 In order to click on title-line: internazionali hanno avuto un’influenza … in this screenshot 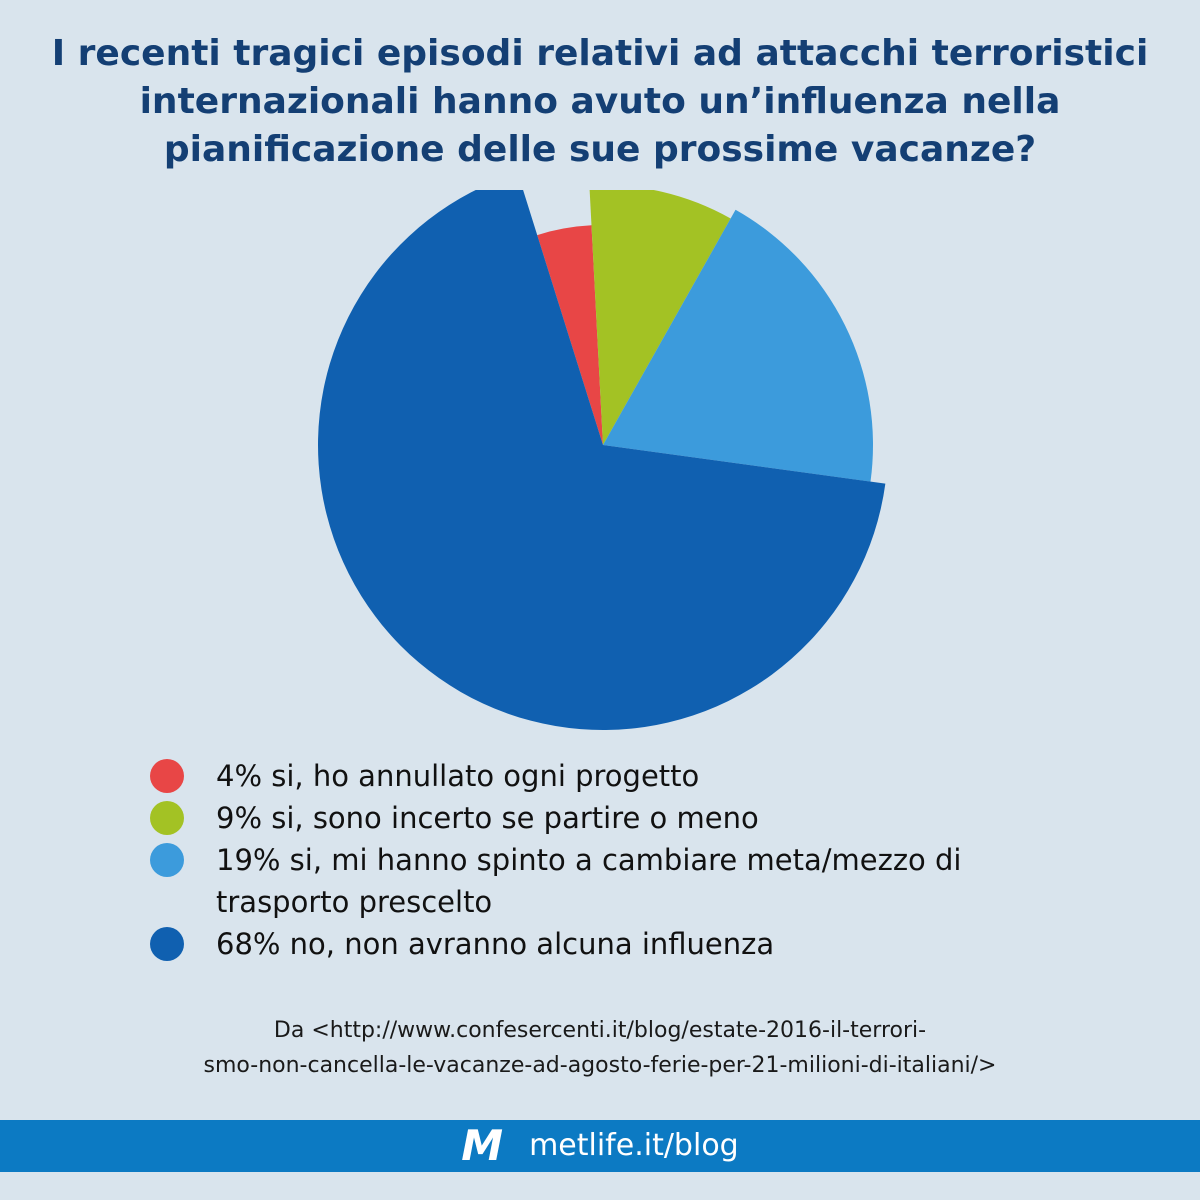, I will do `click(600, 101)`.